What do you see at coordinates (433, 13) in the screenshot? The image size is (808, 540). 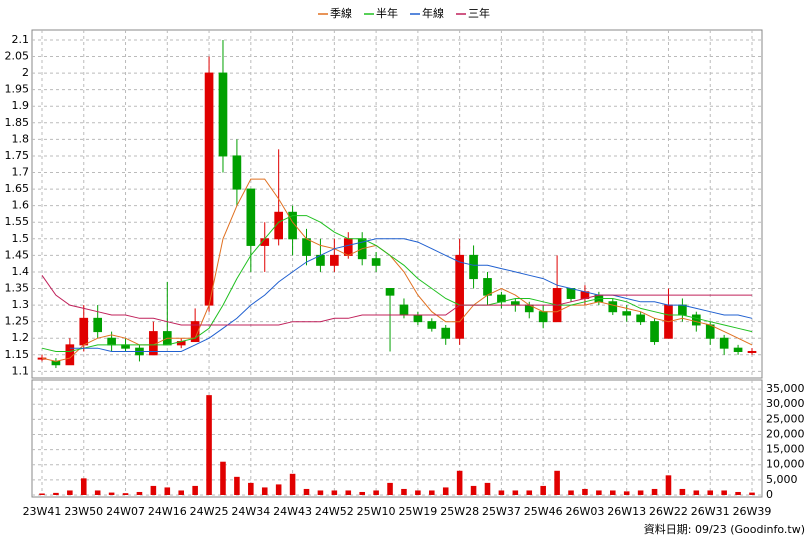 I see `legend-label: 年線` at bounding box center [433, 13].